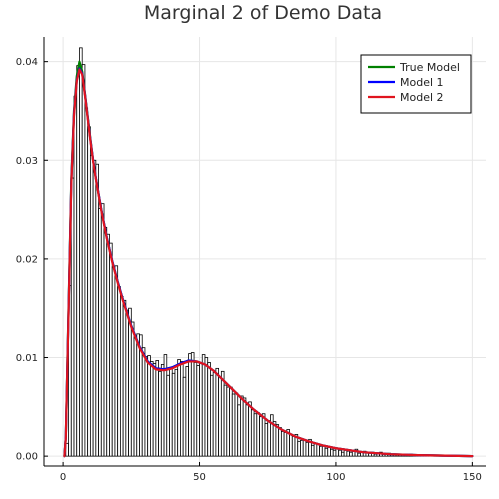  Describe the element at coordinates (422, 82) in the screenshot. I see `legend-label: Model 1` at that location.